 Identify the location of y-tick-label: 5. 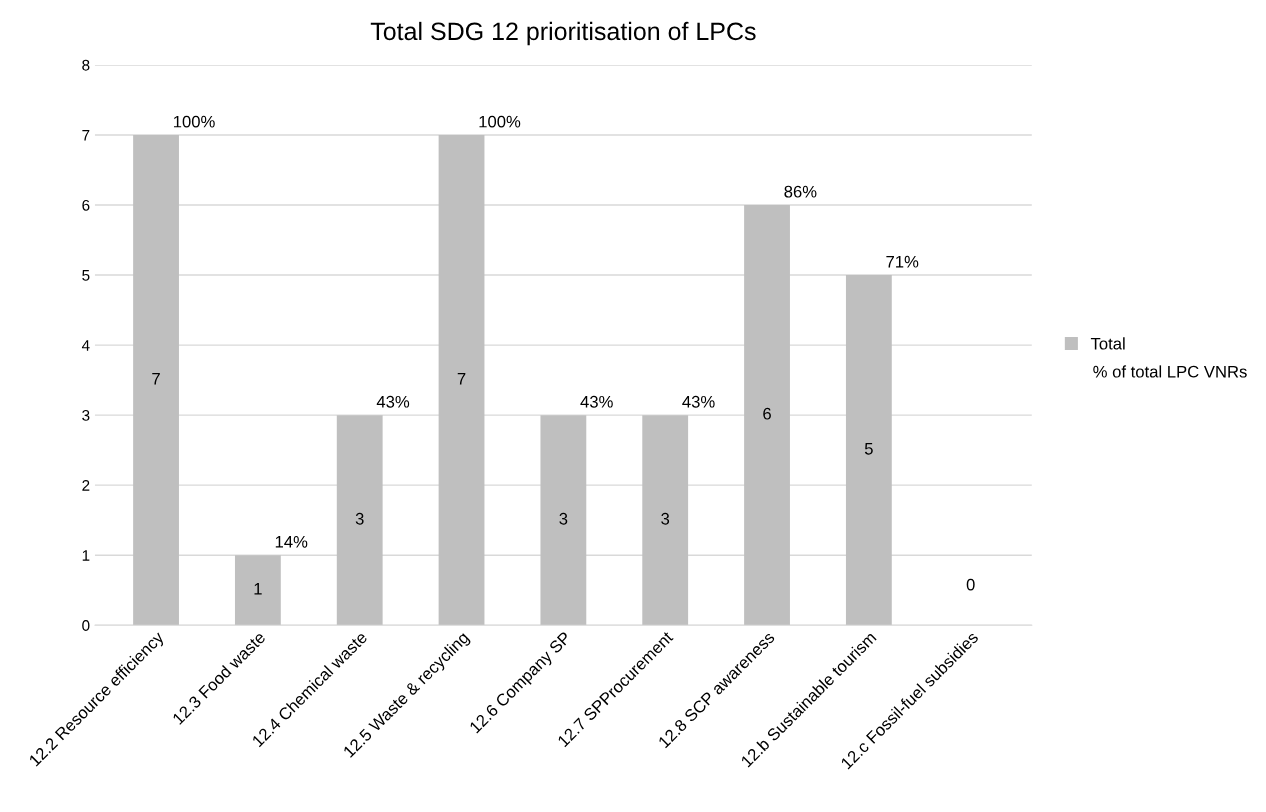
(86, 275).